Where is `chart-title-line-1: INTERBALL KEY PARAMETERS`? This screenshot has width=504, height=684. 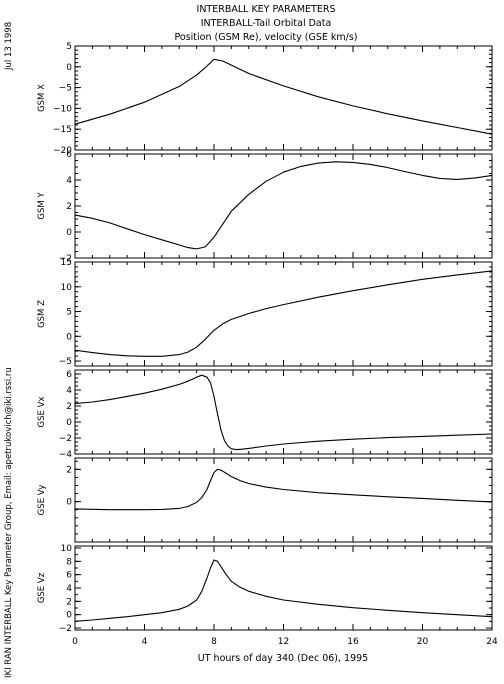
chart-title-line-1: INTERBALL KEY PARAMETERS is located at coordinates (266, 9).